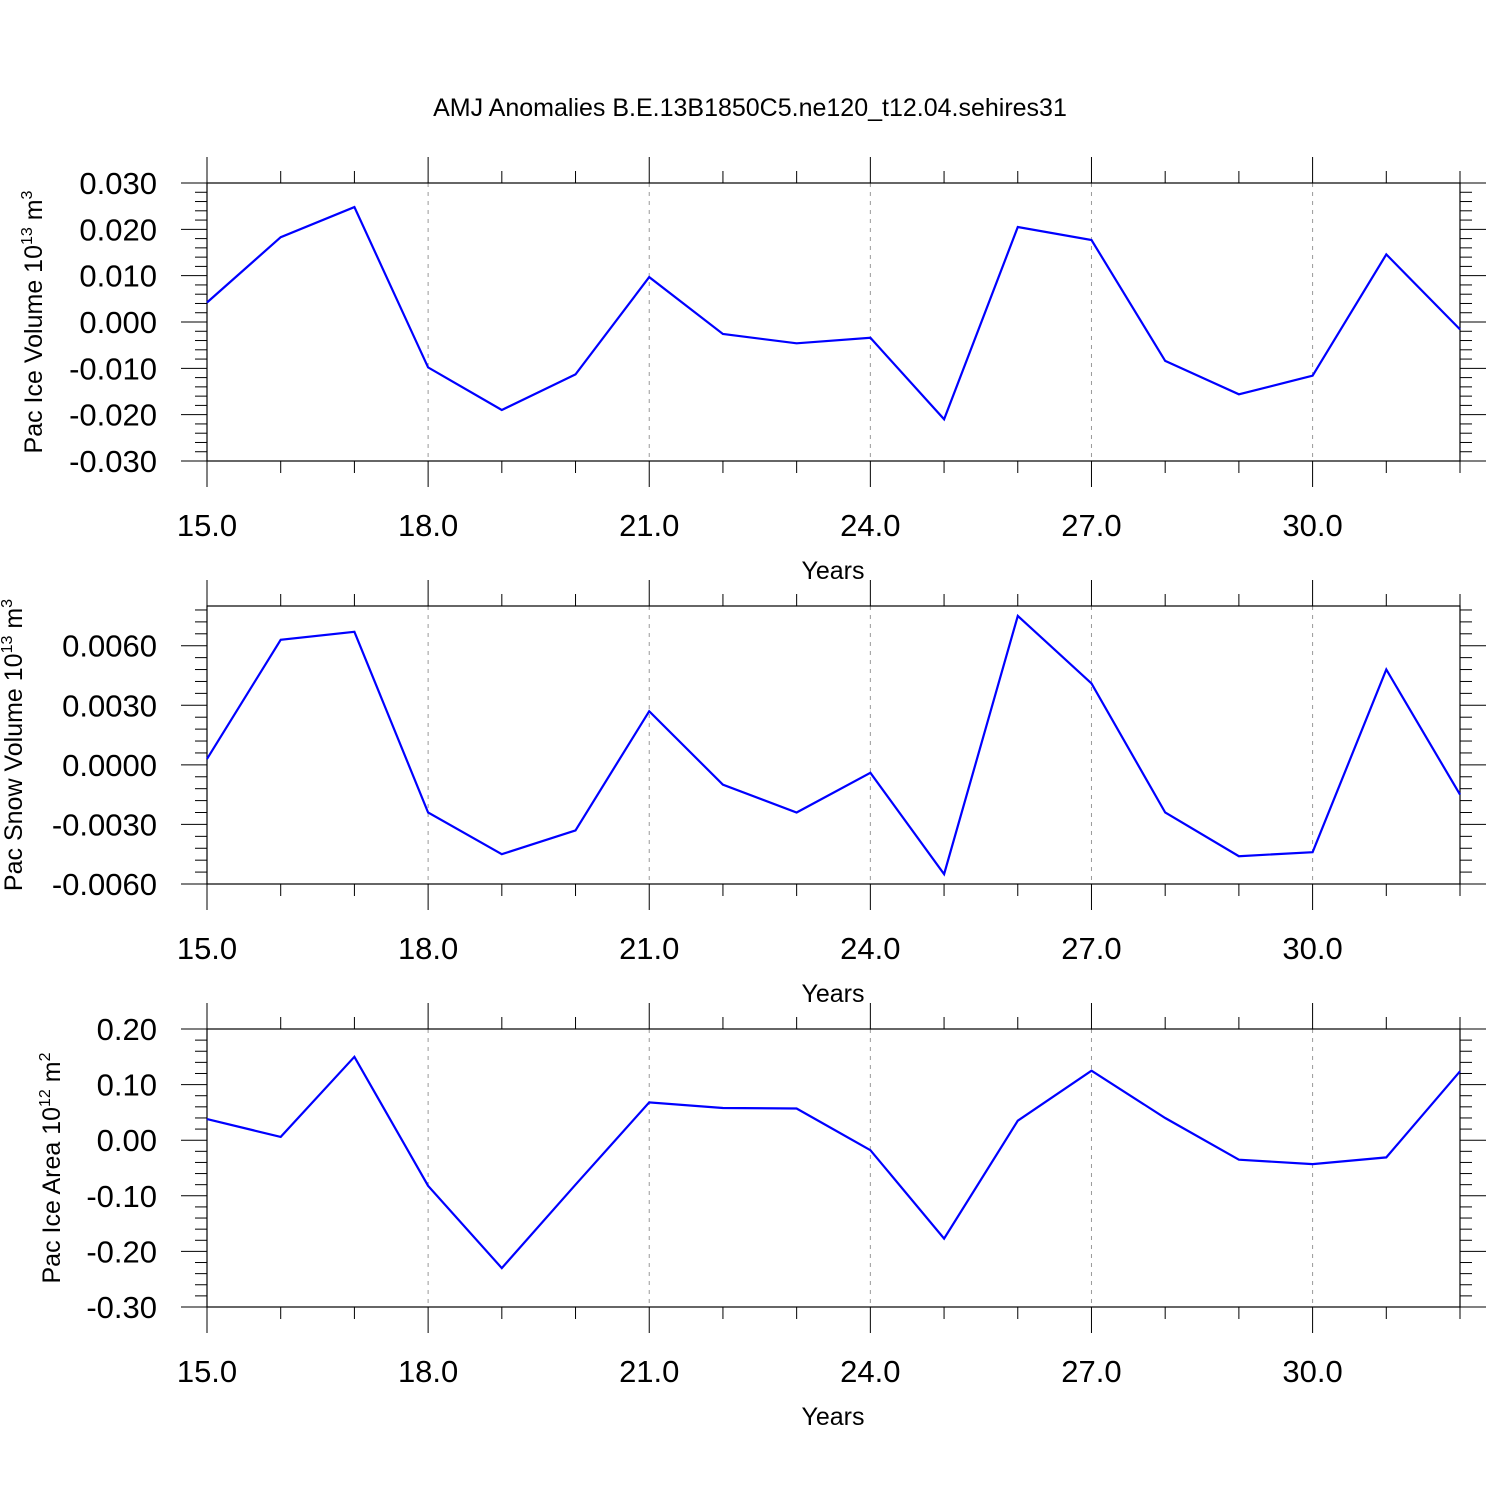 The height and width of the screenshot is (1500, 1500). Describe the element at coordinates (109, 765) in the screenshot. I see `y-tick-label: 0.0000` at that location.